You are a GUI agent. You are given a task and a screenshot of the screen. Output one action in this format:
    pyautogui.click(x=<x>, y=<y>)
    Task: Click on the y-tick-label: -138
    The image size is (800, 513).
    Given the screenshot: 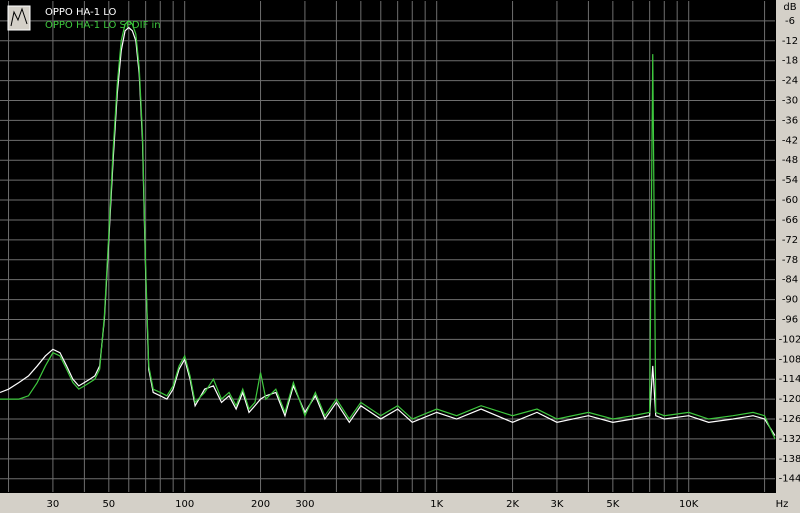 What is the action you would take?
    pyautogui.click(x=789, y=459)
    